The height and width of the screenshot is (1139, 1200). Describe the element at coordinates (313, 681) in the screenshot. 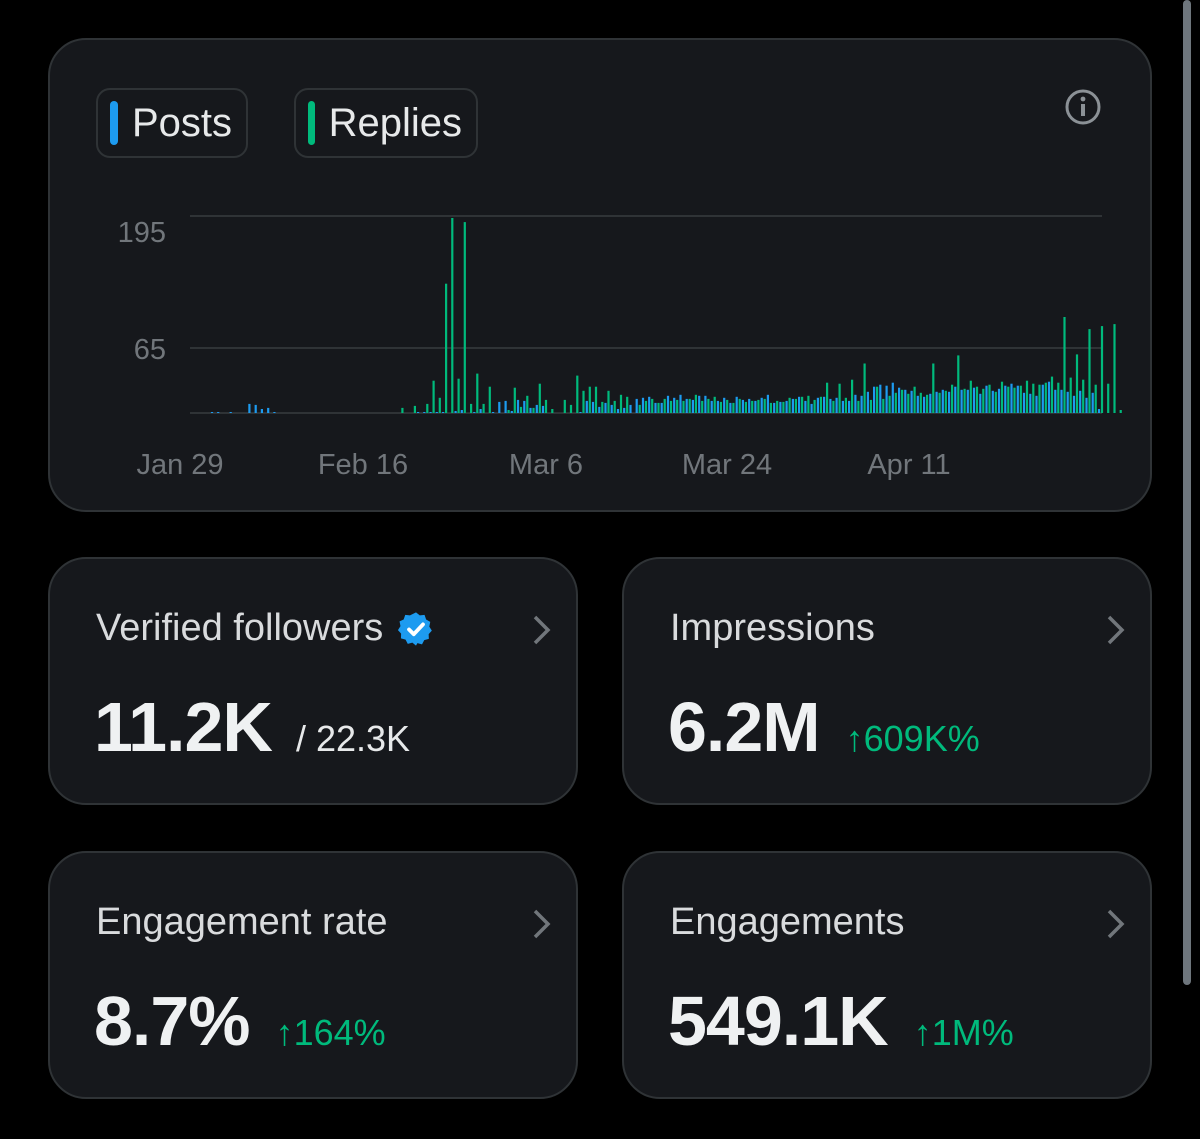

I see `verified-followers-card: Verified followers 11.2K / 22.3K` at that location.